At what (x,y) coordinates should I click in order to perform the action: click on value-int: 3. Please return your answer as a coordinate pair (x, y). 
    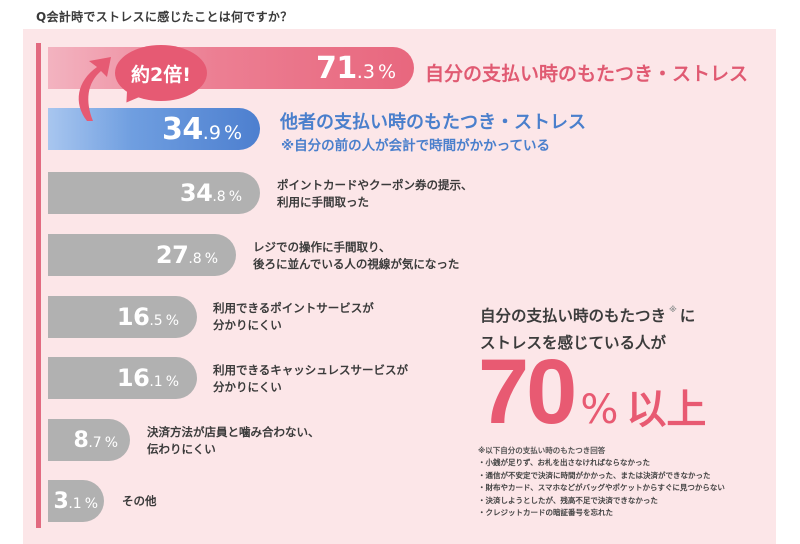
    Looking at the image, I should click on (61, 501).